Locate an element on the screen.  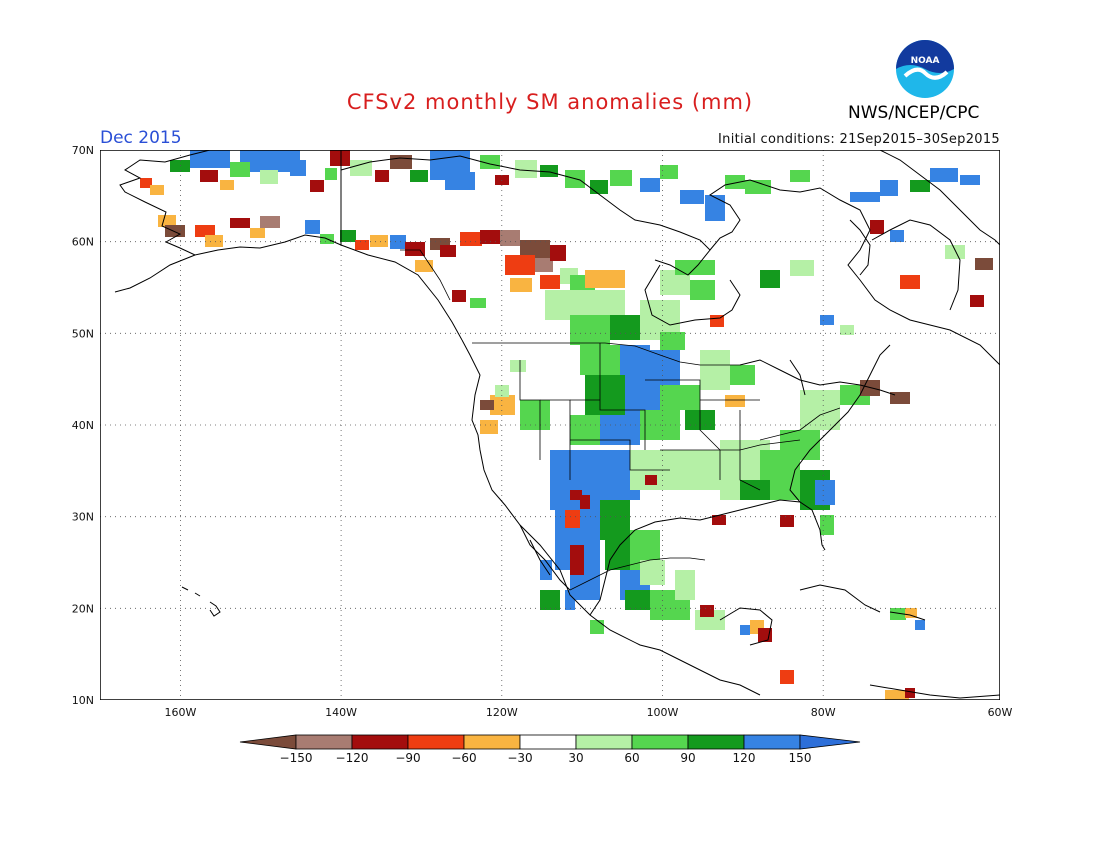
lat-label: 30N is located at coordinates (83, 517).